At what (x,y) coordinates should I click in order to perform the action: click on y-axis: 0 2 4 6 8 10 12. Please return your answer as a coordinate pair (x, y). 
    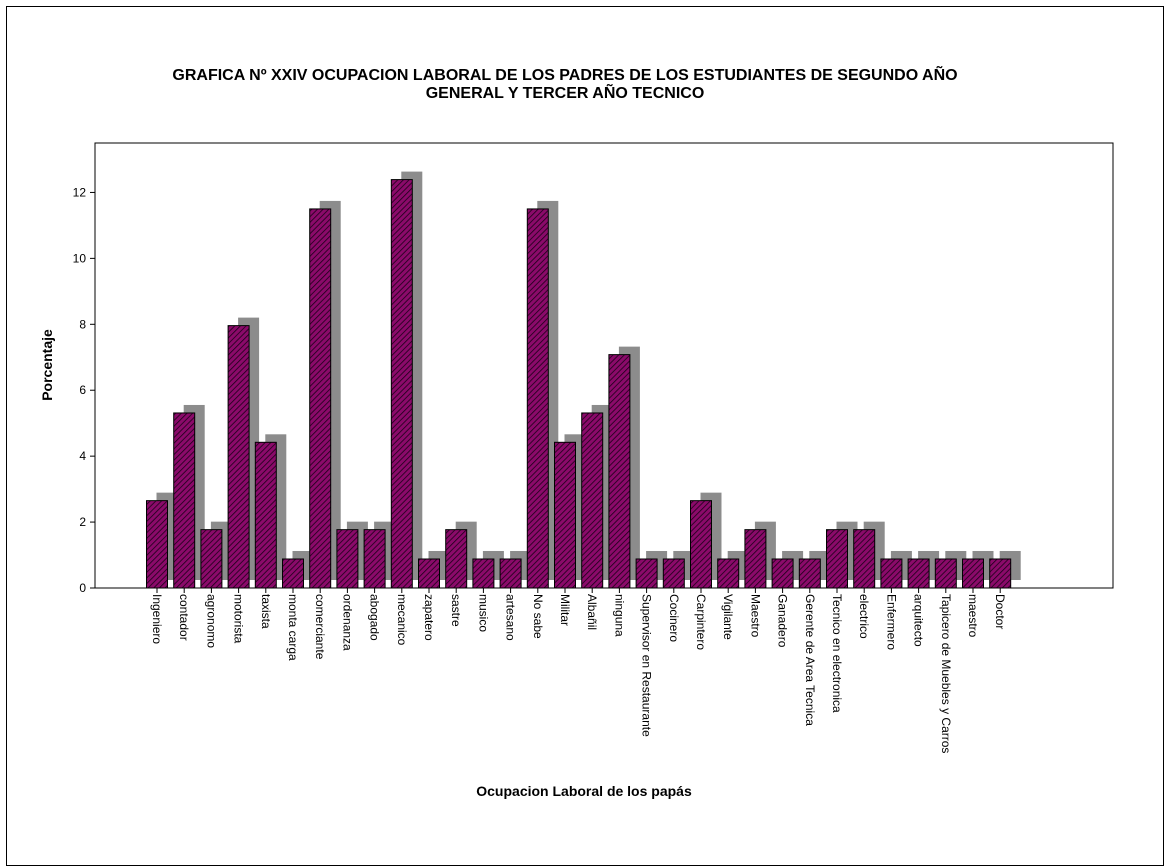
    Looking at the image, I should click on (84, 390).